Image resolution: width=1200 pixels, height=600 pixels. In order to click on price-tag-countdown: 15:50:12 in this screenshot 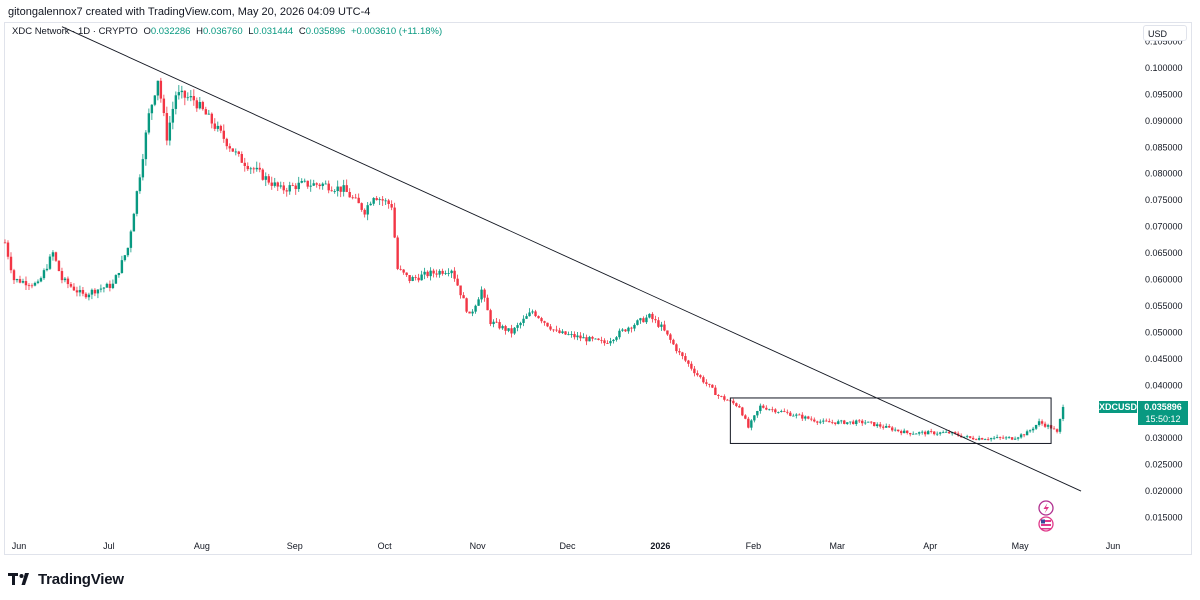, I will do `click(1162, 419)`.